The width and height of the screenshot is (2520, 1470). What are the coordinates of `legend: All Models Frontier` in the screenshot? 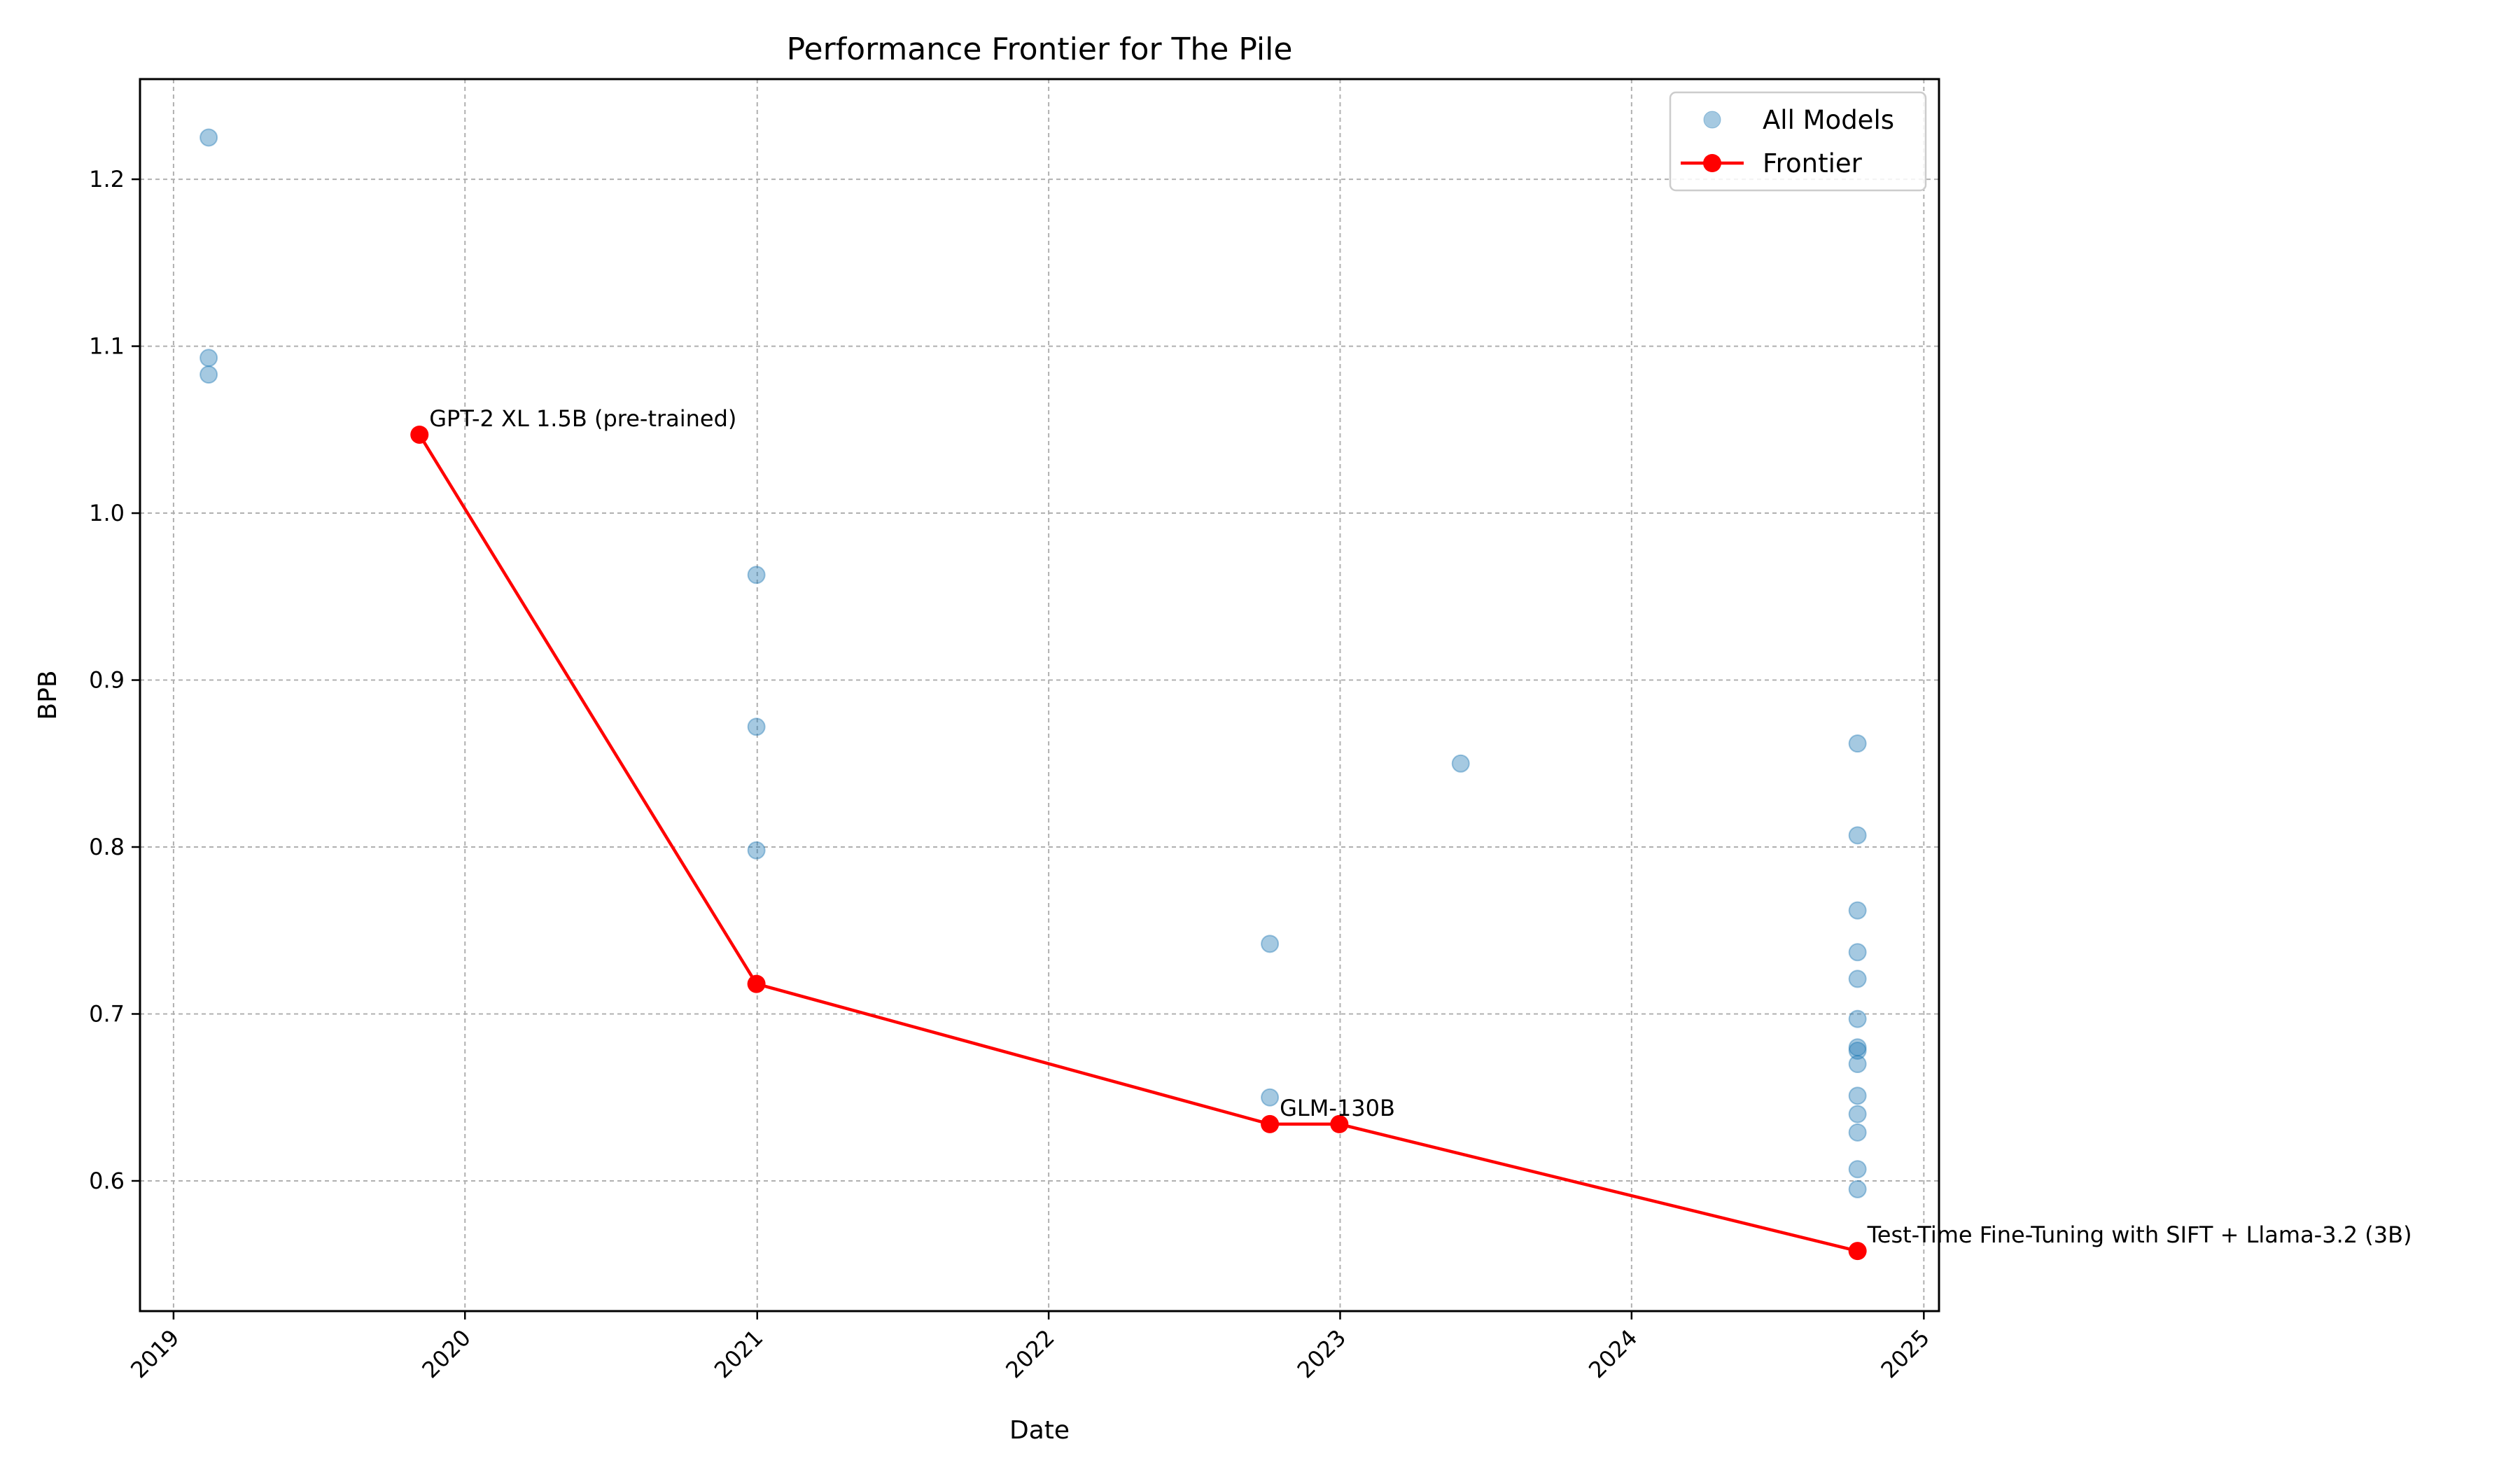 It's located at (1798, 141).